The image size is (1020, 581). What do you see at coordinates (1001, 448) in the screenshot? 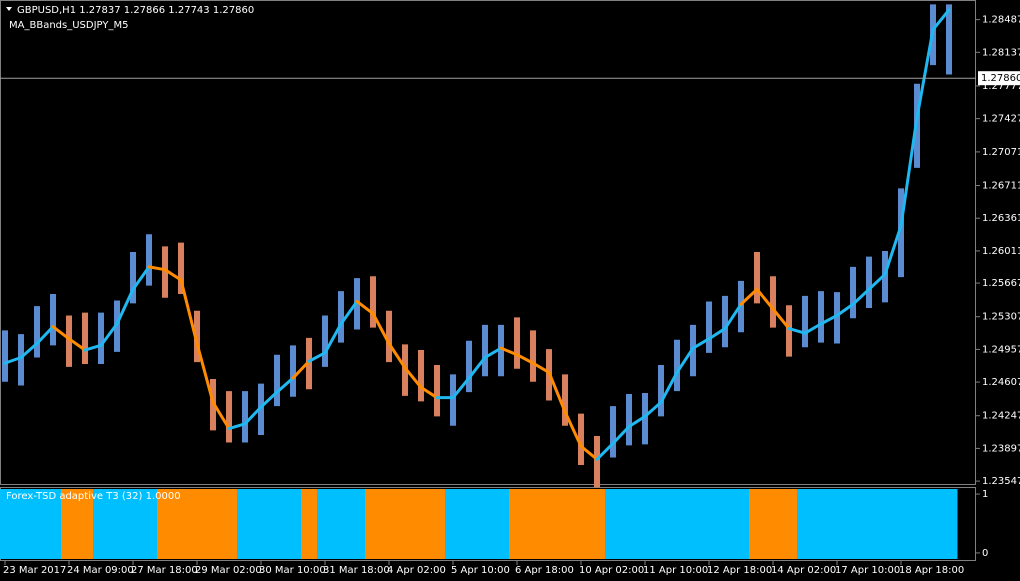
I see `y-tick-label: 1.23897` at bounding box center [1001, 448].